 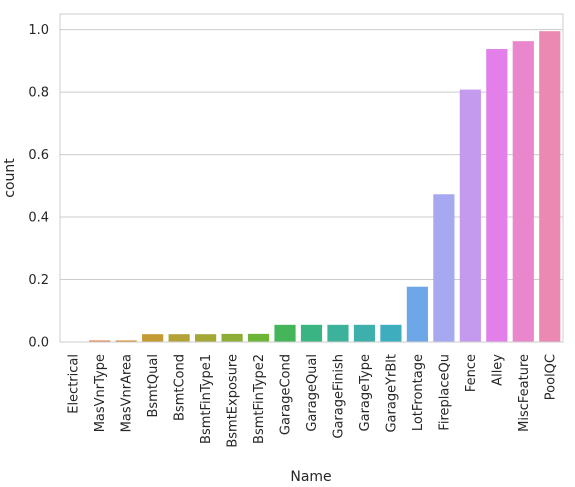 What do you see at coordinates (311, 333) in the screenshot?
I see `bar-garagequal` at bounding box center [311, 333].